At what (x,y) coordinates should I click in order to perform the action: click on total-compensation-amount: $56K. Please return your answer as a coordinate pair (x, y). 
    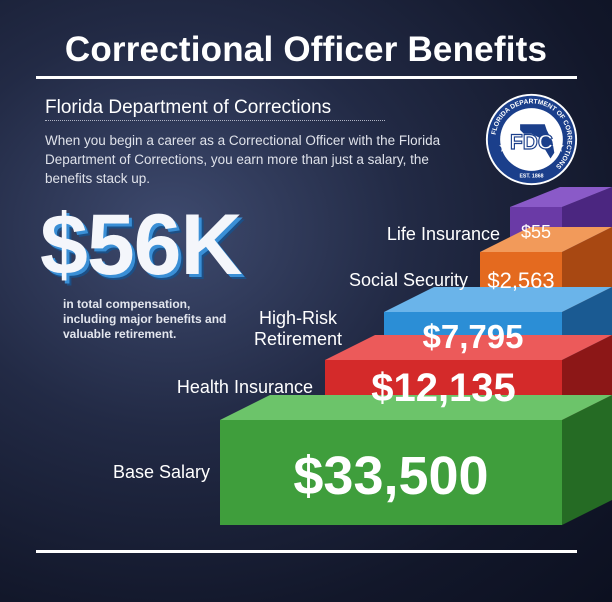
    Looking at the image, I should click on (141, 245).